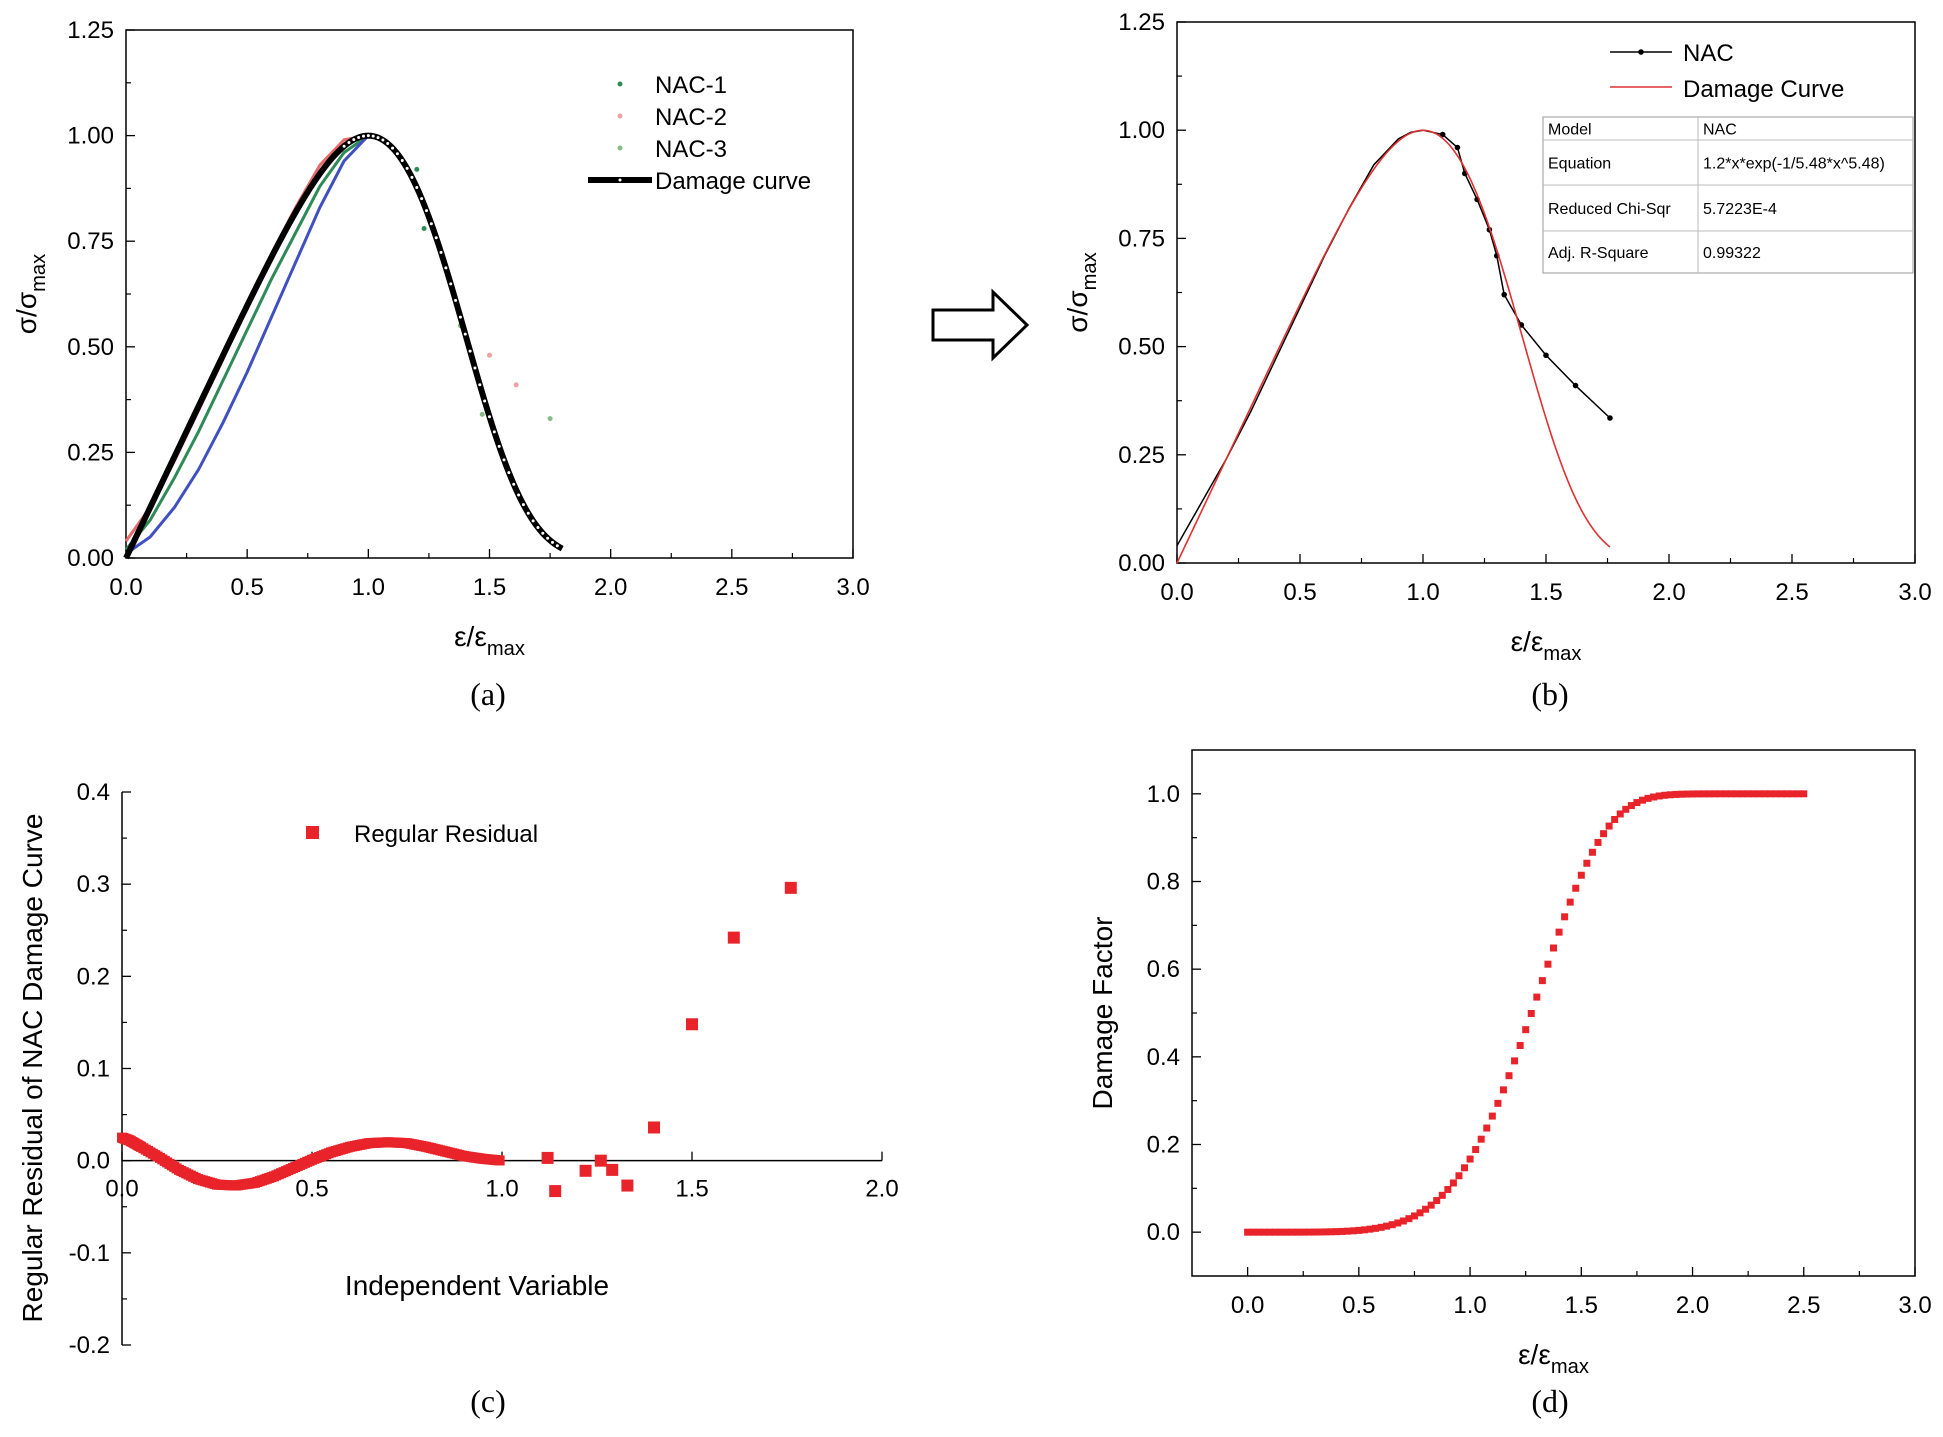  What do you see at coordinates (90, 347) in the screenshot?
I see `y-tick-label: 0.50` at bounding box center [90, 347].